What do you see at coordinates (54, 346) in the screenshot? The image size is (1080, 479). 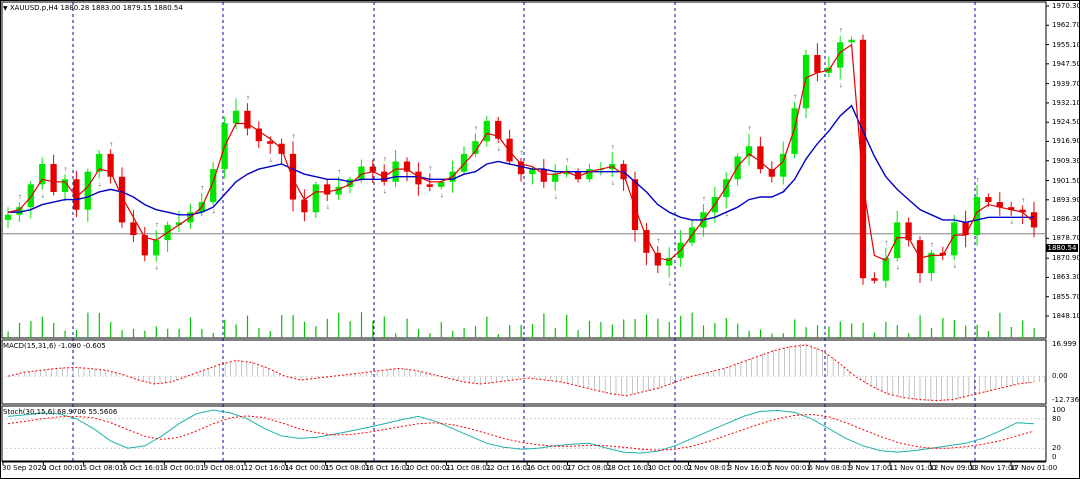 I see `macd-header: MACD(15,31,6) -1.090 -0.605` at bounding box center [54, 346].